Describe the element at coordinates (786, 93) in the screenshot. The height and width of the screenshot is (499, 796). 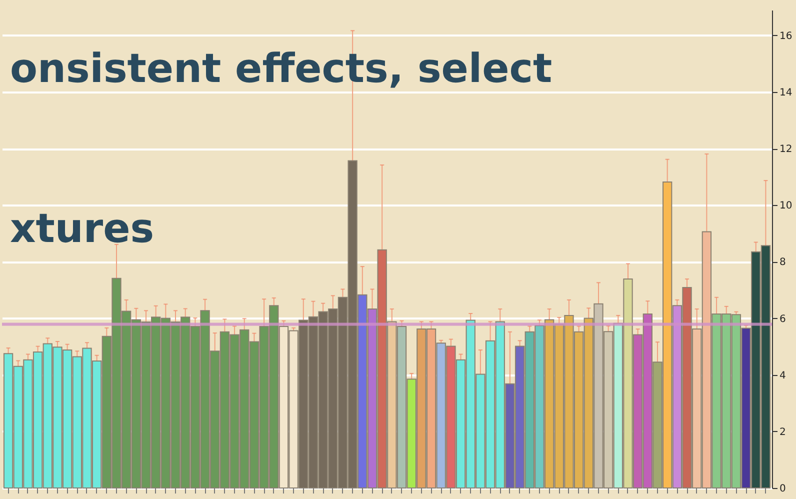
I see `y-tick-label: 14` at that location.